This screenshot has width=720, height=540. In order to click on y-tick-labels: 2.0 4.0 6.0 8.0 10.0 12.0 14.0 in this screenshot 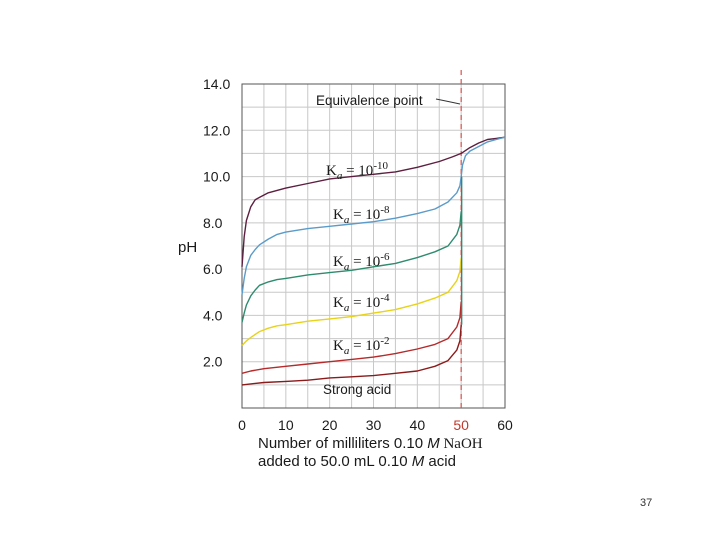, I will do `click(216, 223)`.